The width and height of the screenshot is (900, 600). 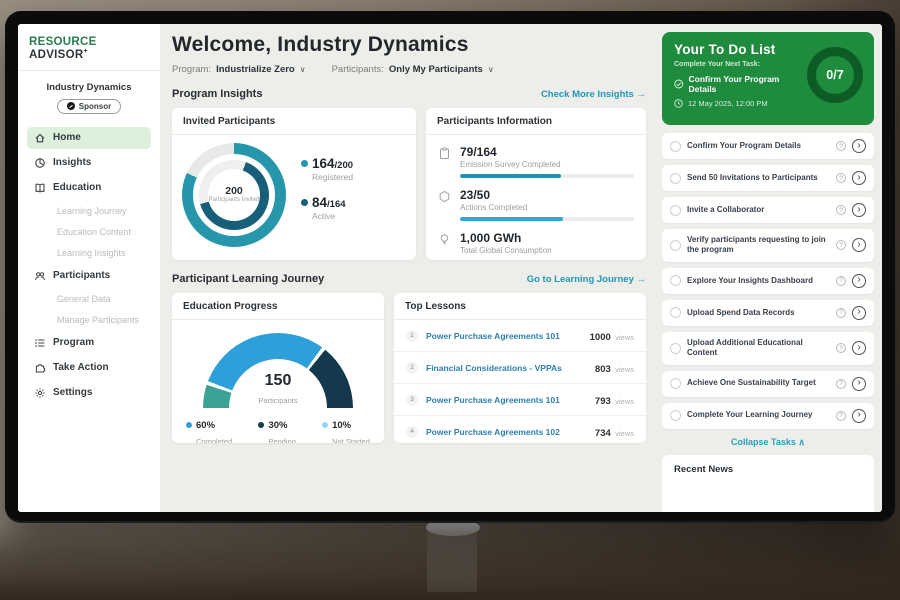 What do you see at coordinates (89, 393) in the screenshot?
I see `sidebar-item-settings: Settings` at bounding box center [89, 393].